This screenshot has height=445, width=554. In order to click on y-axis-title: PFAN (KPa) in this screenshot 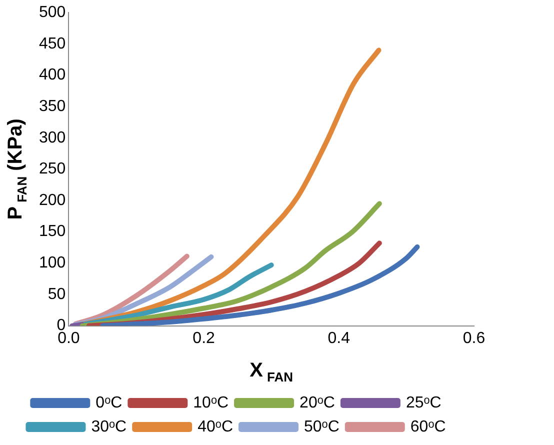, I will do `click(17, 169)`.